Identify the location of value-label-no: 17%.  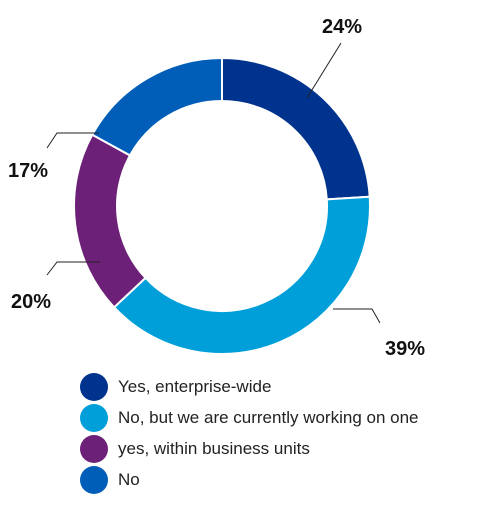
(28, 171).